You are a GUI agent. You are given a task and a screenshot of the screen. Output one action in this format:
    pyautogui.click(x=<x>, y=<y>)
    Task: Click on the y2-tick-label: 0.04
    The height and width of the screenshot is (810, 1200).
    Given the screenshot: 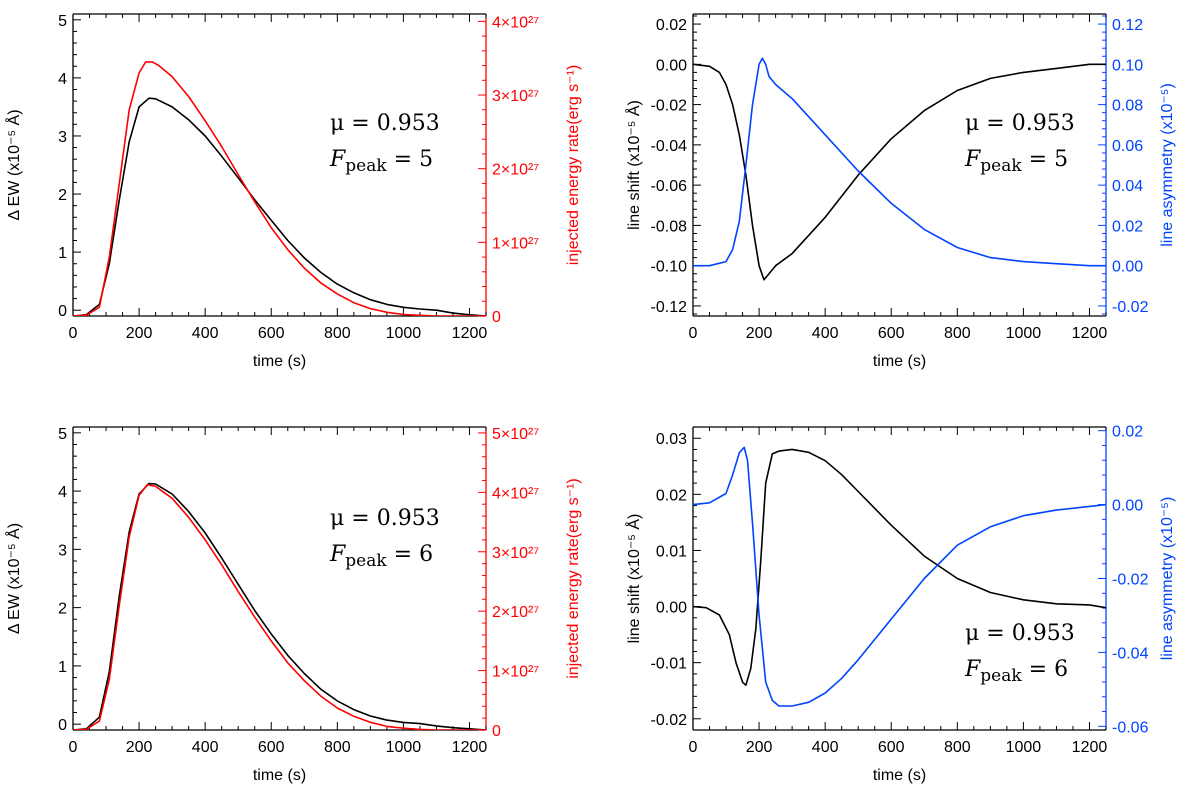 What is the action you would take?
    pyautogui.click(x=1127, y=186)
    